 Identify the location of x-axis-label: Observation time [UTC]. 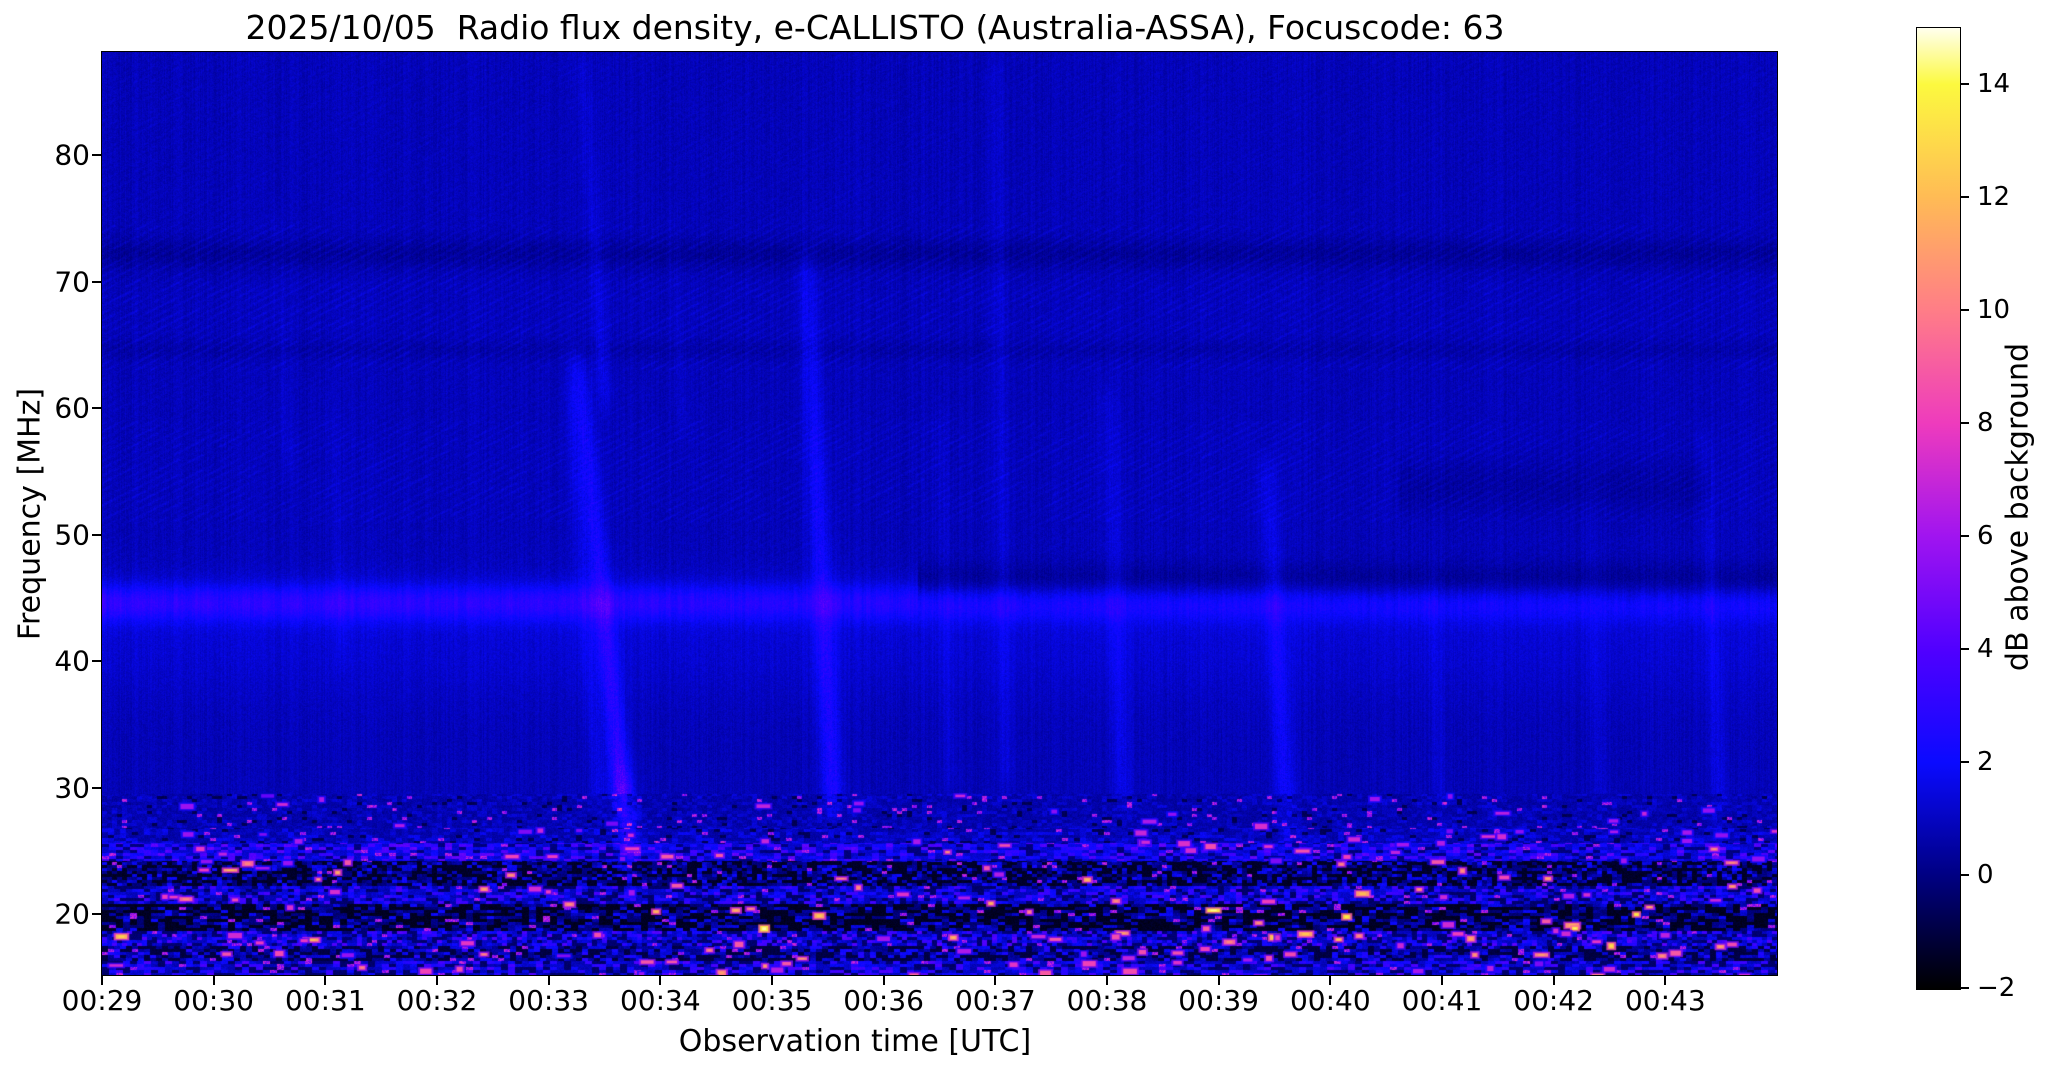
(855, 1041).